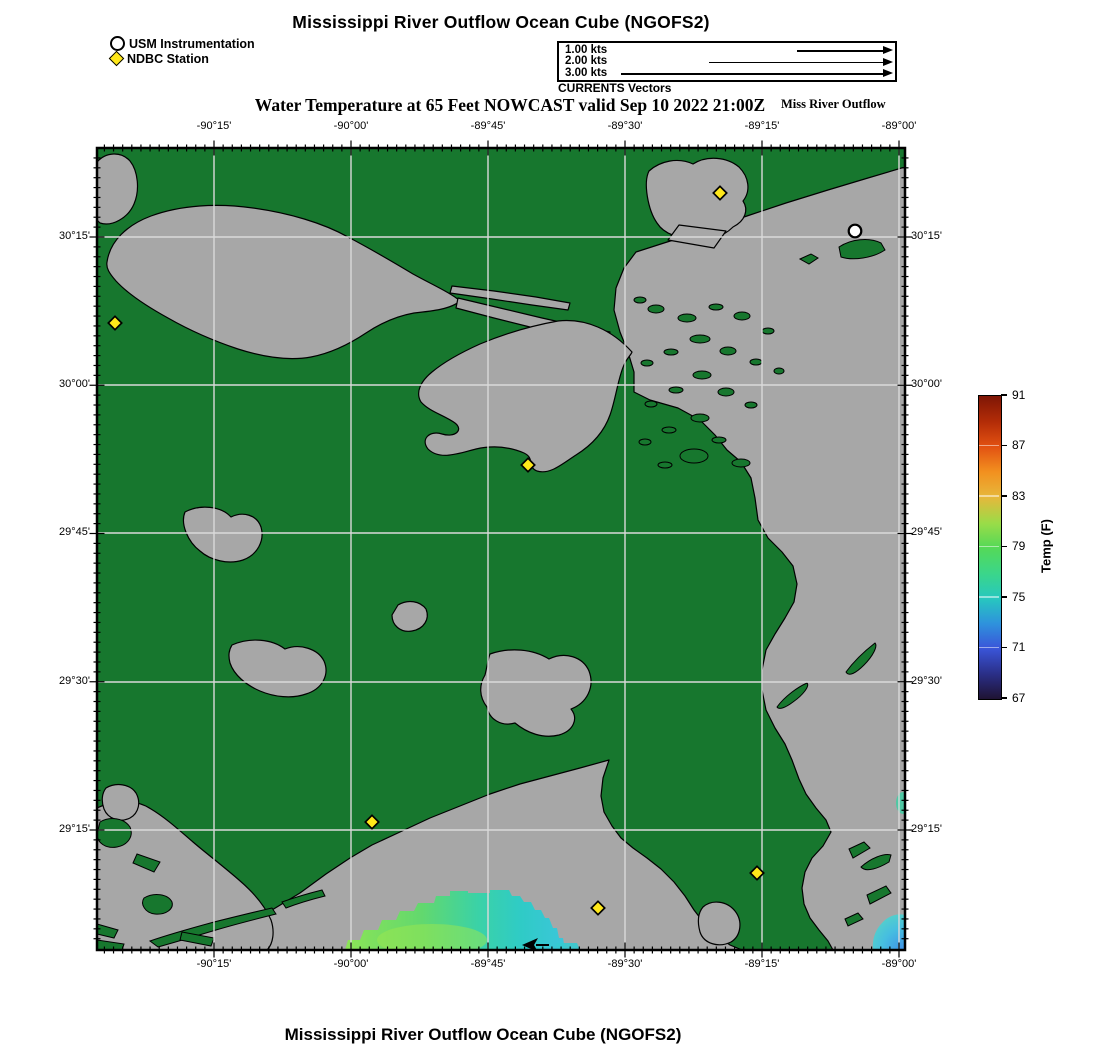  I want to click on colorbar-tick-label: 87, so click(1019, 445).